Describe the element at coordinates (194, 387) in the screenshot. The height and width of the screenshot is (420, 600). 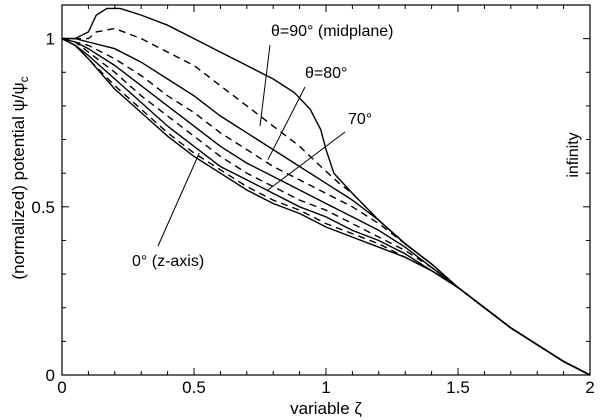
I see `x-tick-label: 0.5` at that location.